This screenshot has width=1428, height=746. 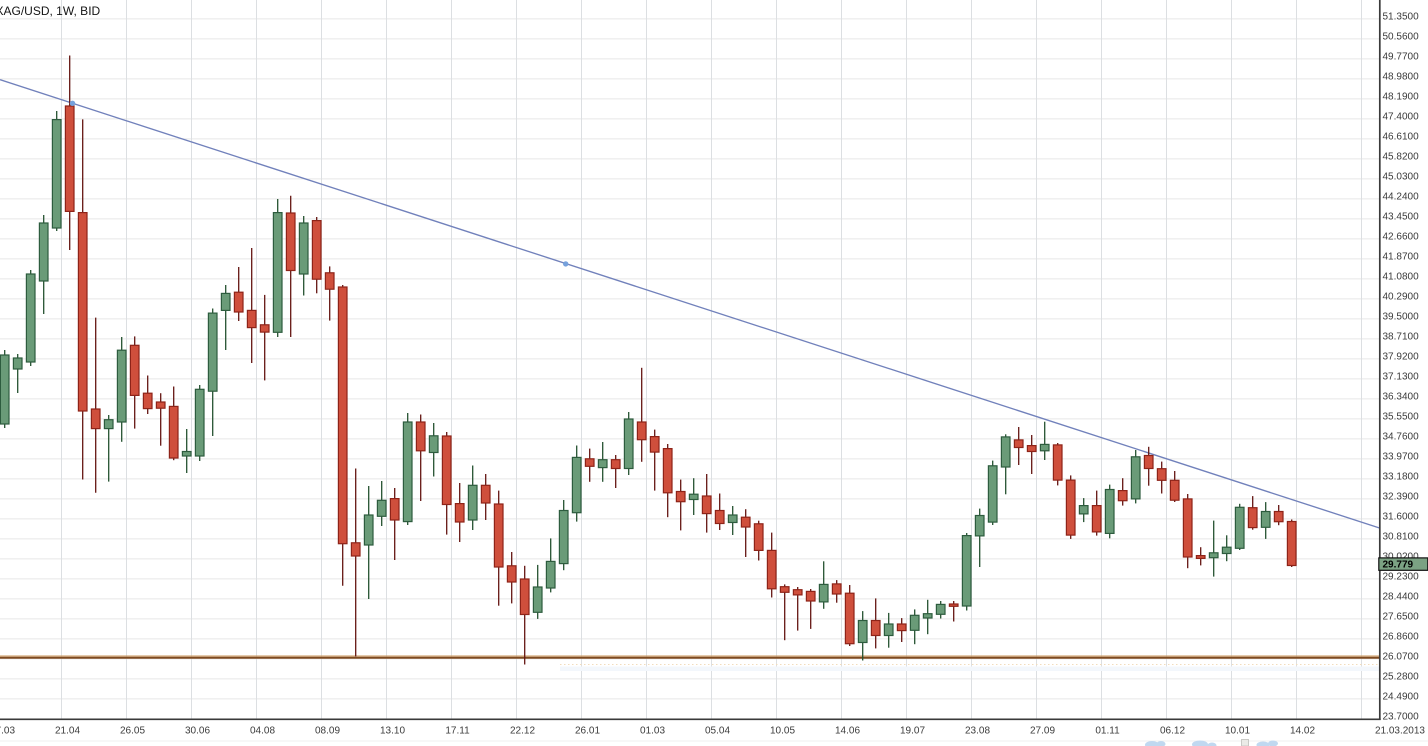 I want to click on svg-text: 23.08, so click(x=977, y=731).